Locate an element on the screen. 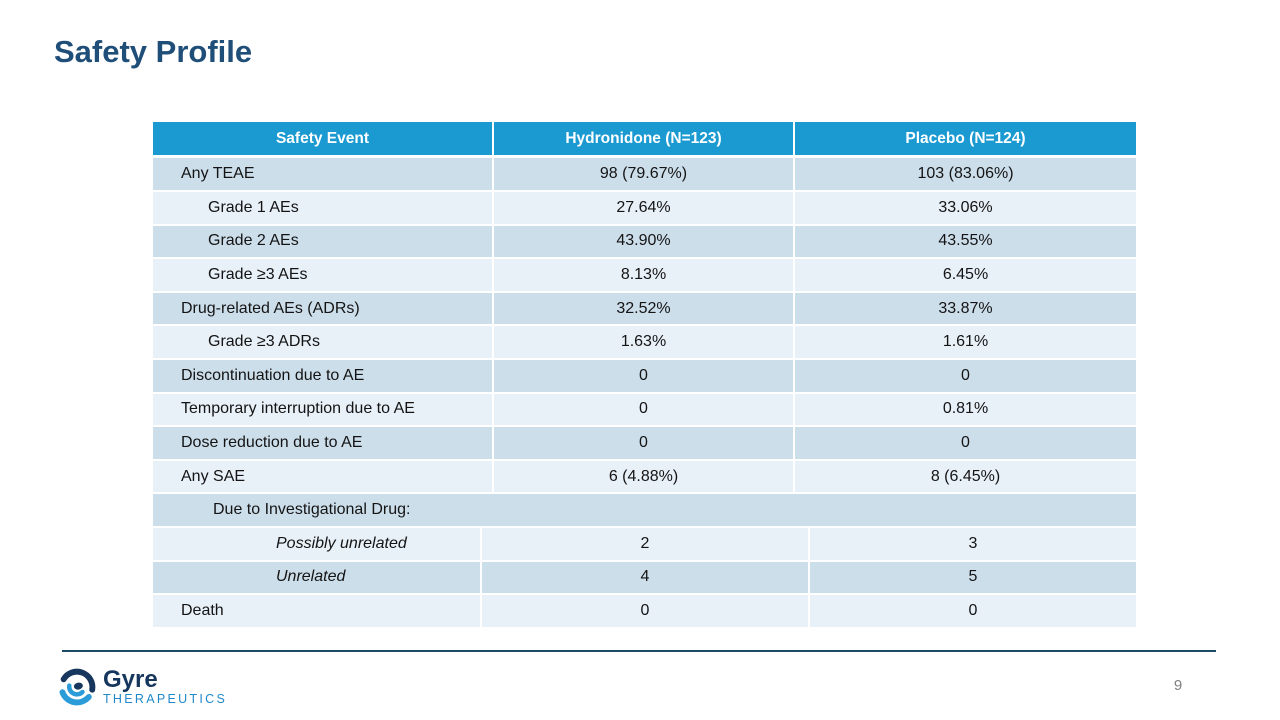 The image size is (1280, 720). table-row: Any SAE 6 (4.88%) 8 (6.45%) is located at coordinates (644, 477).